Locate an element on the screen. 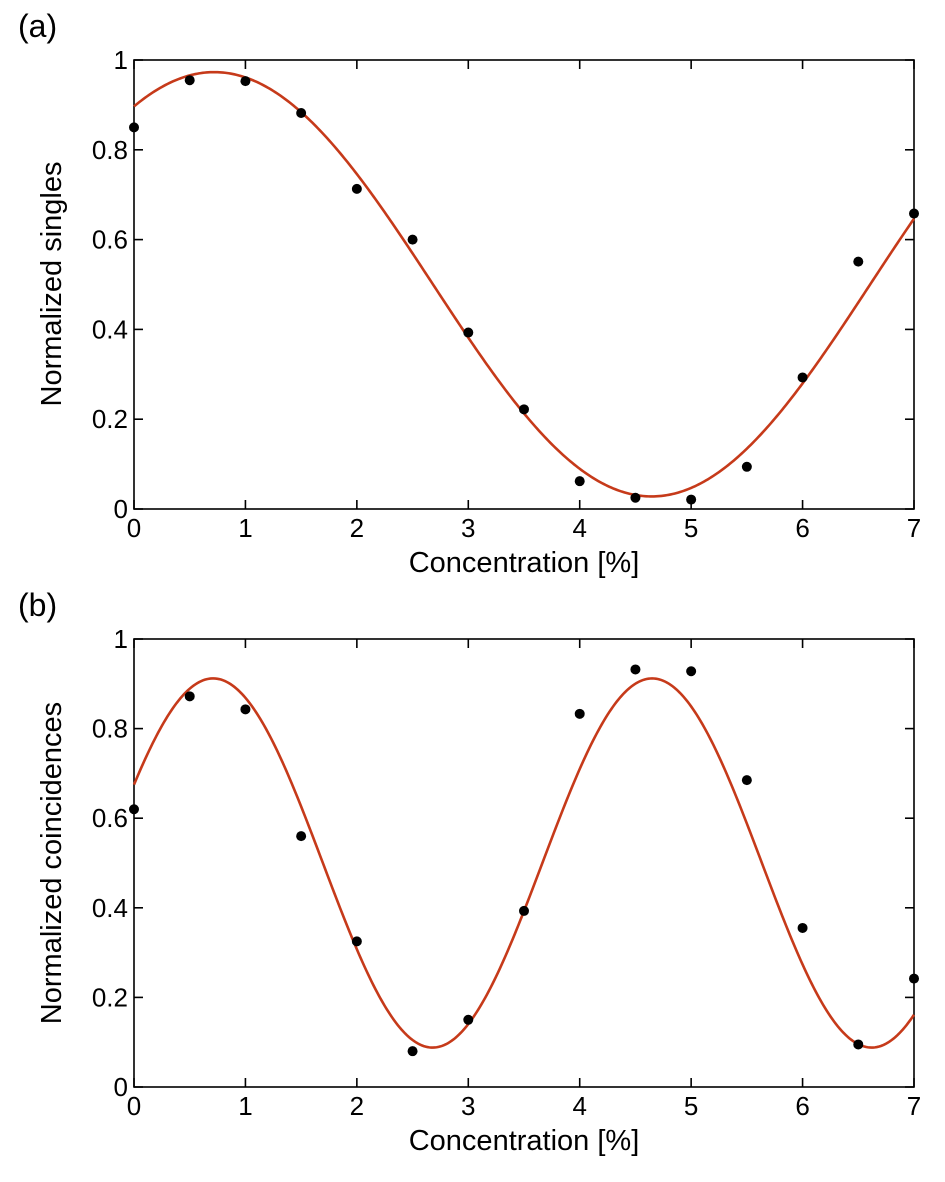 The width and height of the screenshot is (945, 1182). panel-a-label: (a) is located at coordinates (37, 26).